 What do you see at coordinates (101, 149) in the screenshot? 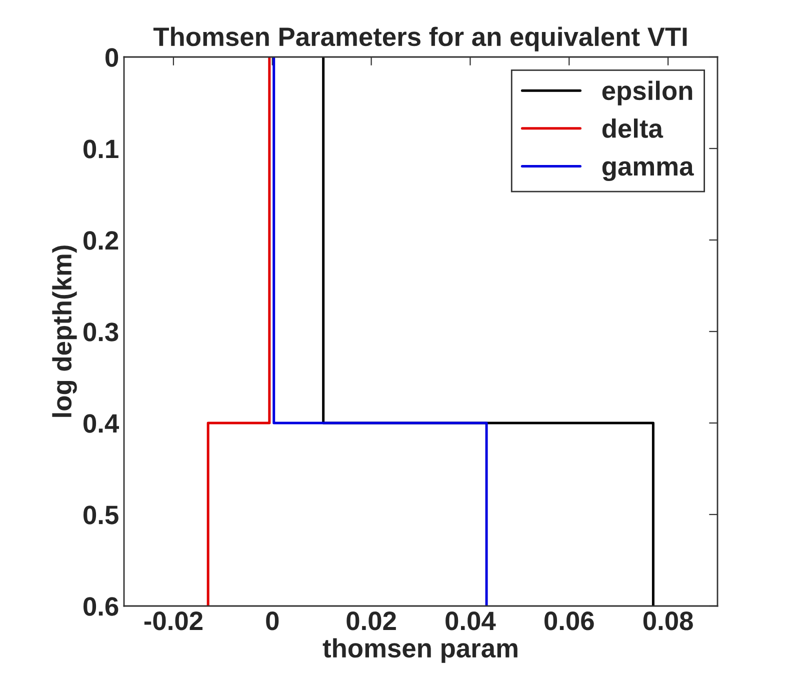
I see `y-tick-label: 0.1` at bounding box center [101, 149].